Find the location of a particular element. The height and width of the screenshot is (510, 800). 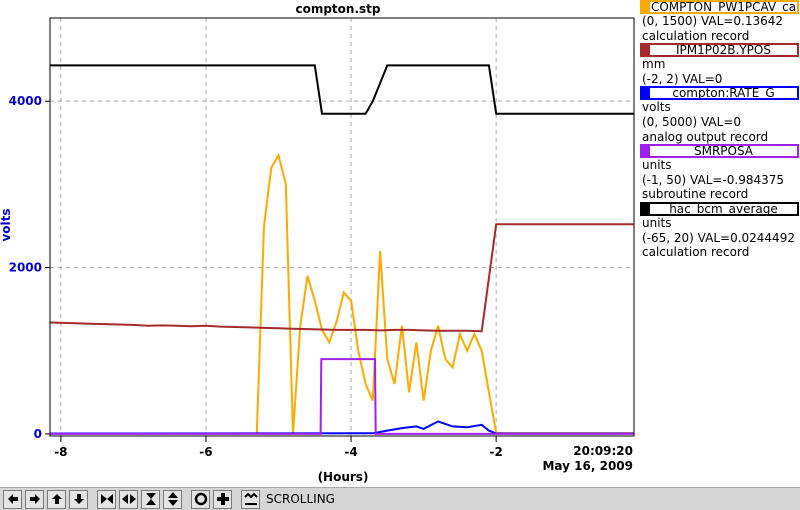

legend-entry: IPM1P02B.YPOS mm (-2, 2) VAL=0 is located at coordinates (720, 64).